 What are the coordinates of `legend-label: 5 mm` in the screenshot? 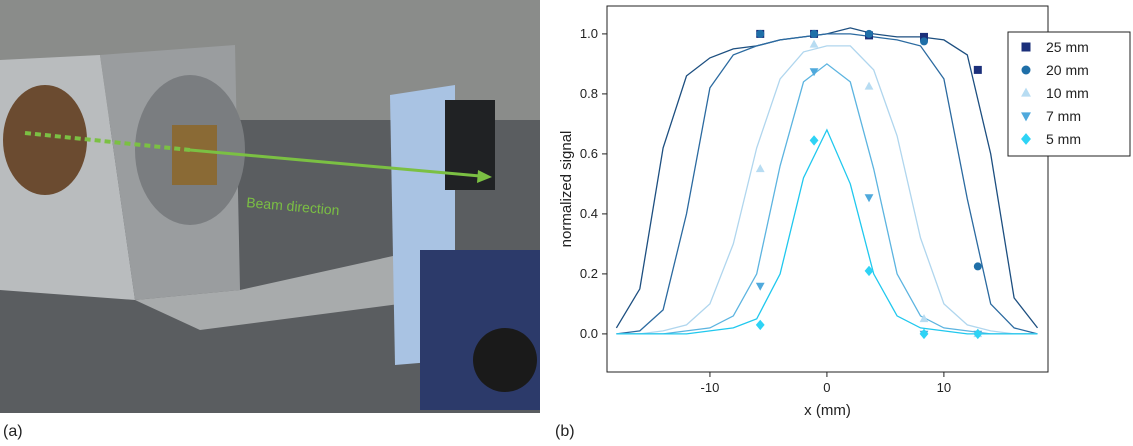 It's located at (1063, 139).